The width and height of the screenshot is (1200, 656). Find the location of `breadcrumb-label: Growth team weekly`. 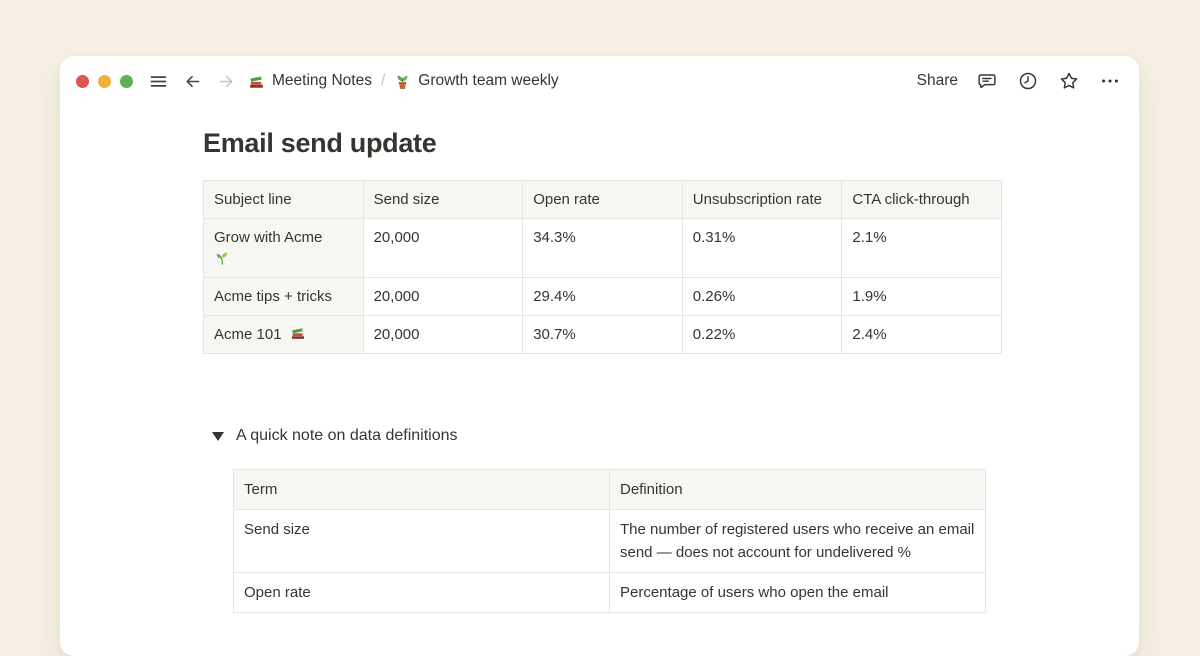

breadcrumb-label: Growth team weekly is located at coordinates (488, 80).